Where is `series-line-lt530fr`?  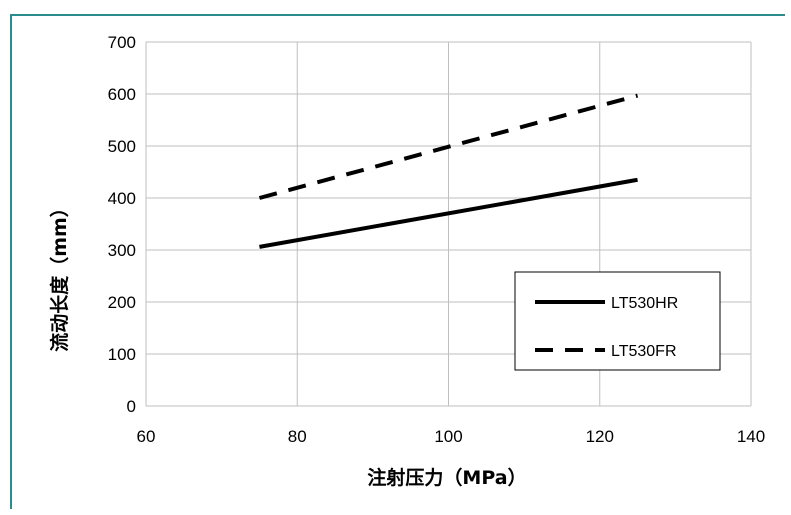
series-line-lt530fr is located at coordinates (448, 146).